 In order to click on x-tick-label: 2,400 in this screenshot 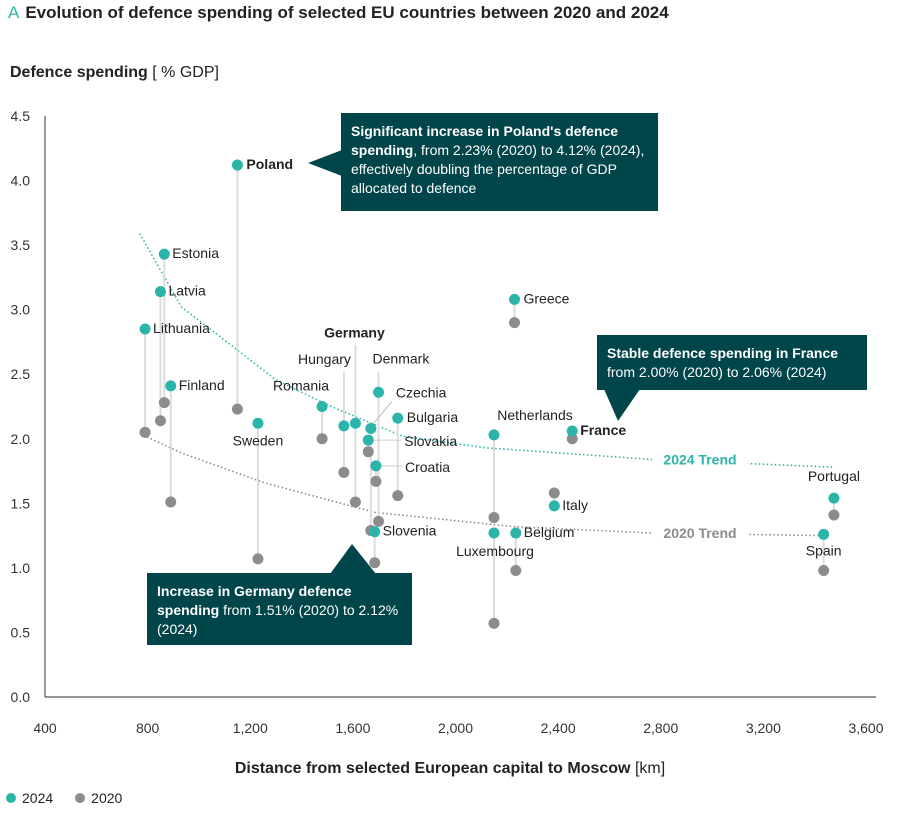, I will do `click(558, 728)`.